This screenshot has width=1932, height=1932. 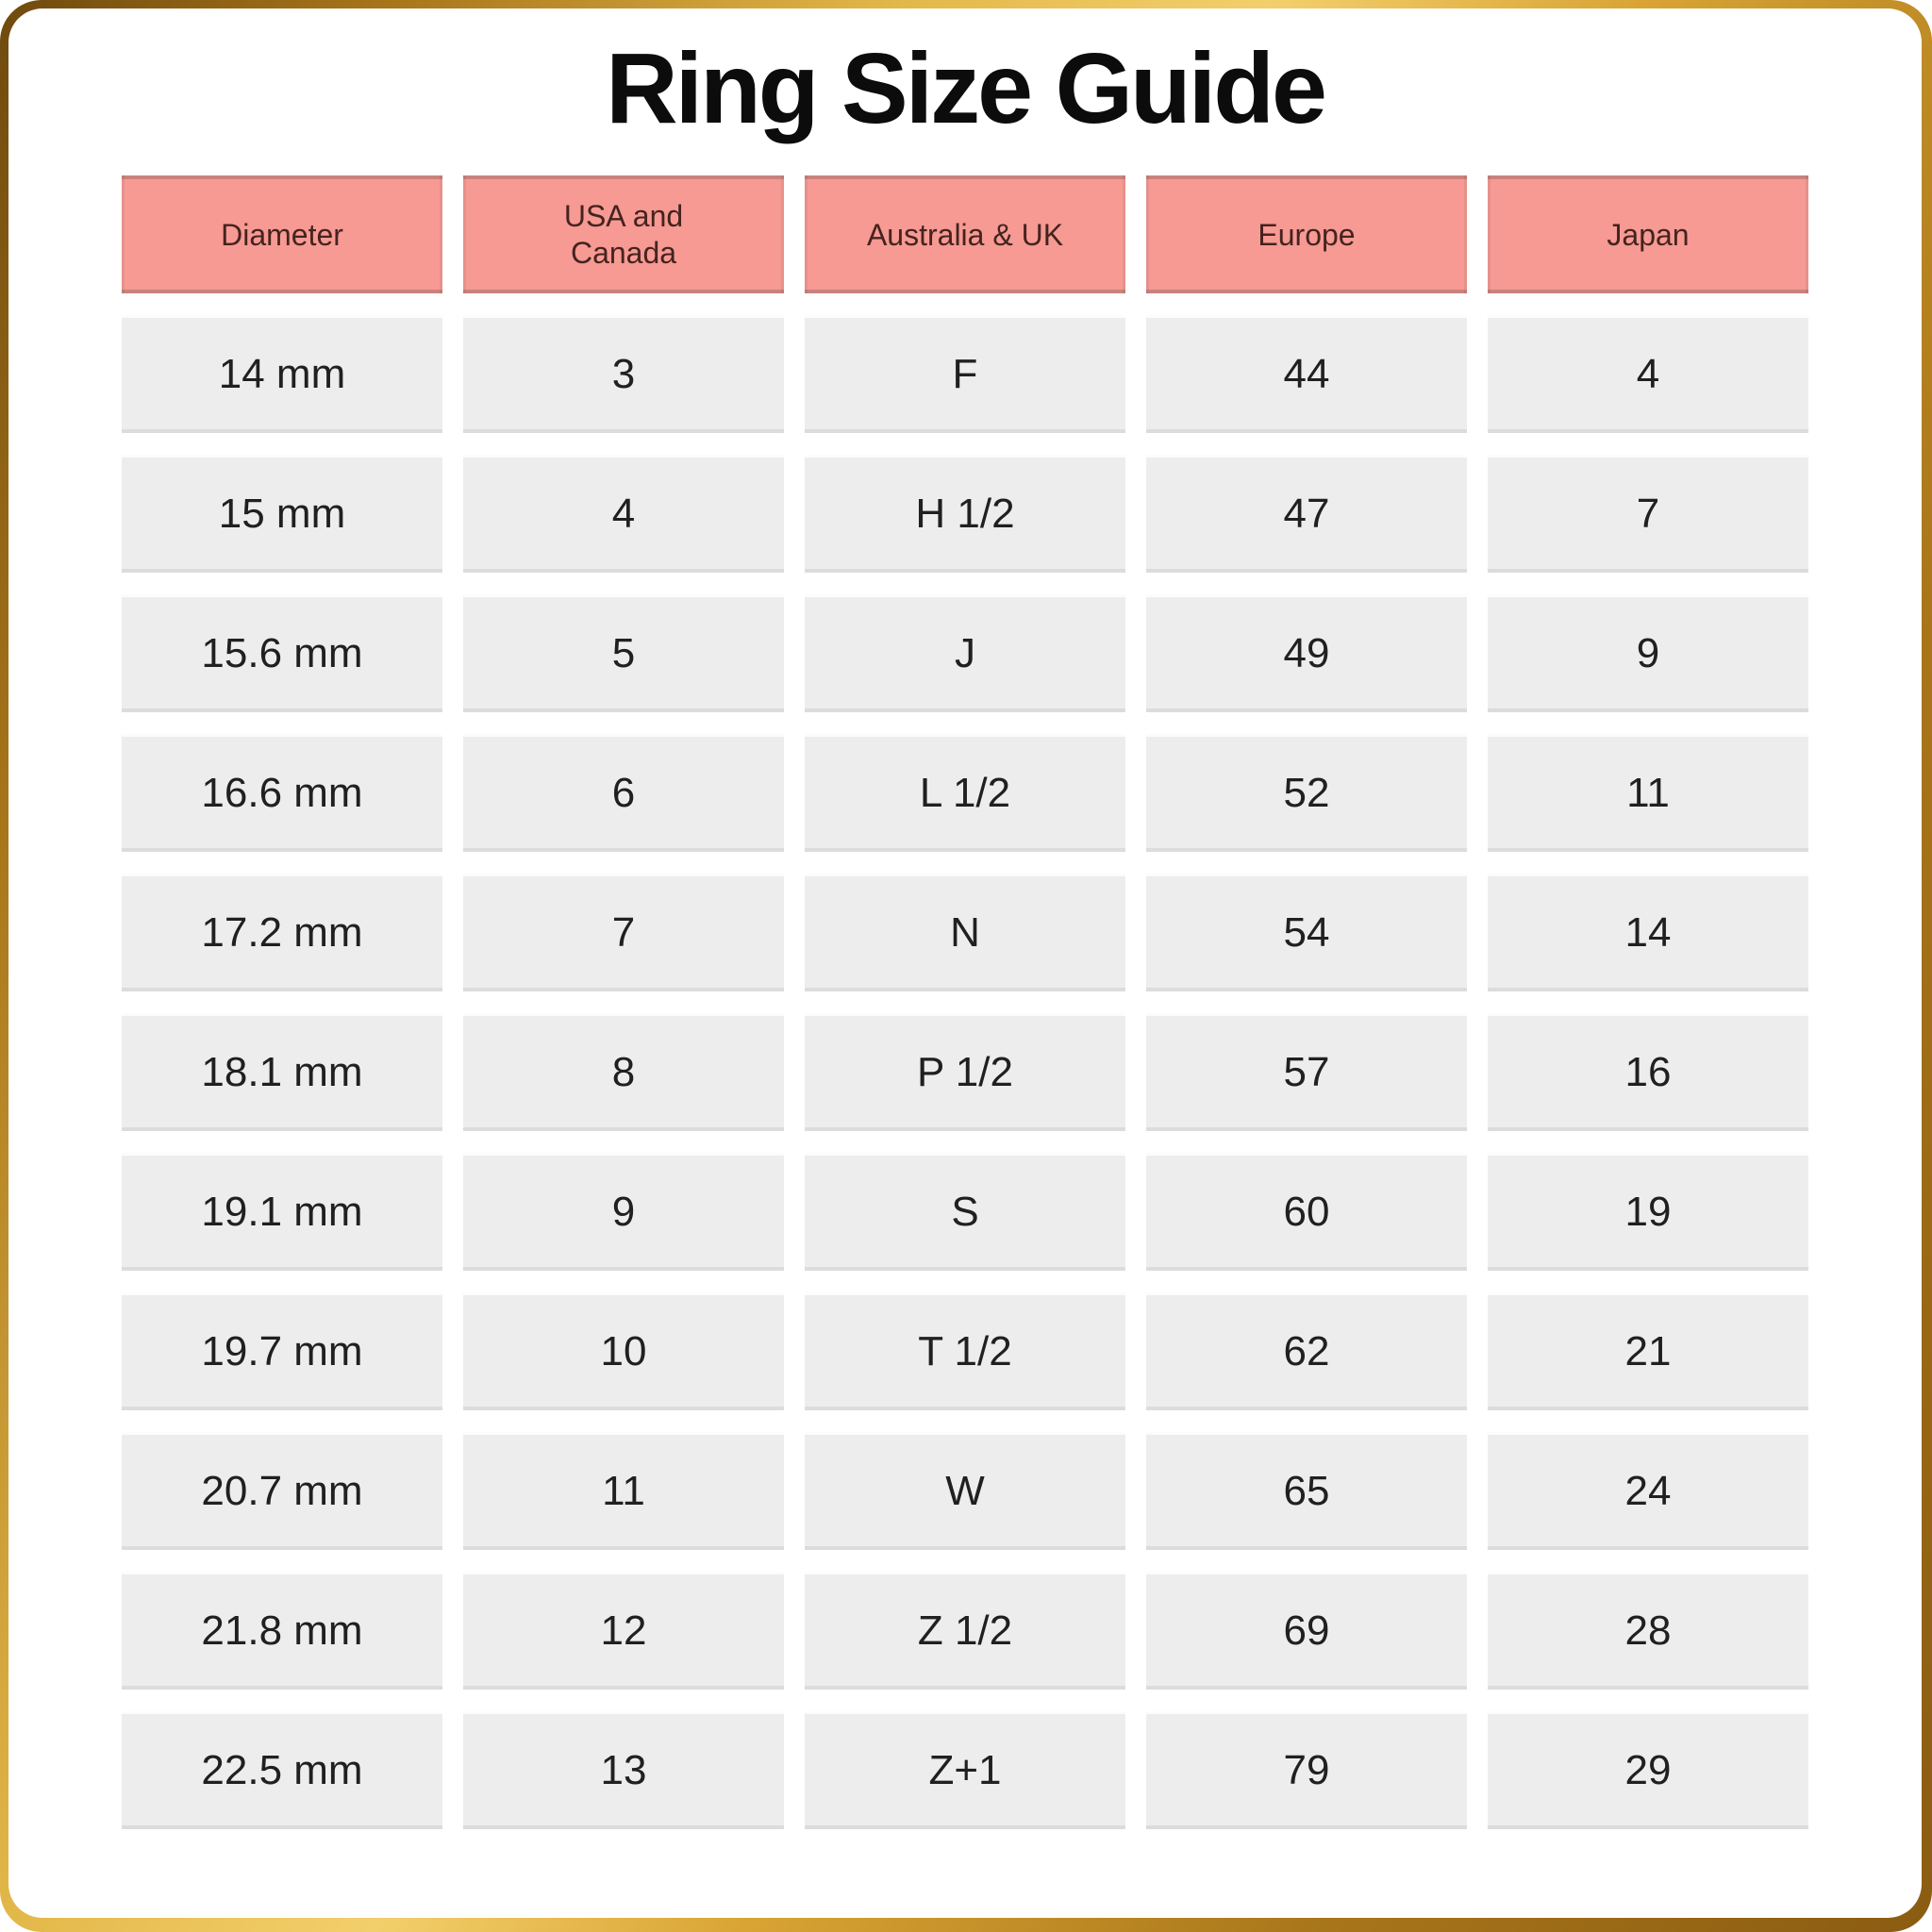 What do you see at coordinates (965, 1491) in the screenshot?
I see `table-cell: W` at bounding box center [965, 1491].